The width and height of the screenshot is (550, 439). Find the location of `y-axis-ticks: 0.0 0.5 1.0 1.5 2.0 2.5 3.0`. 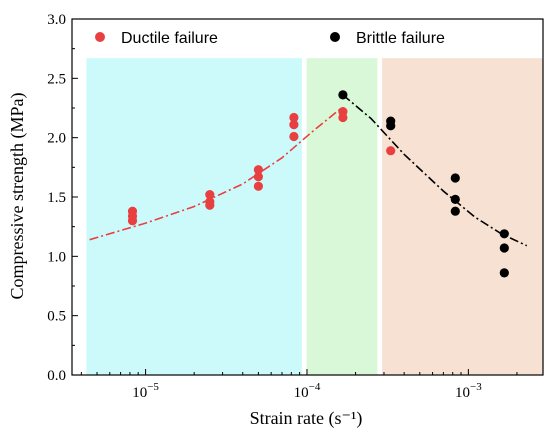

y-axis-ticks: 0.0 0.5 1.0 1.5 2.0 2.5 3.0 is located at coordinates (62, 198).